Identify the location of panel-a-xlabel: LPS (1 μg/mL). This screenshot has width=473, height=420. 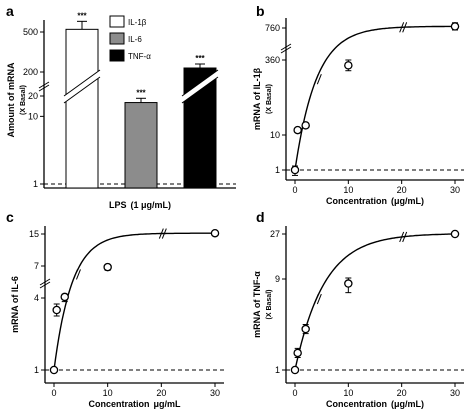
(140, 205).